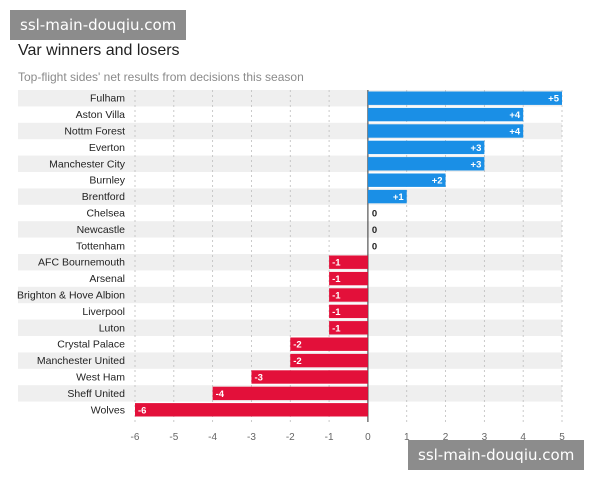 The width and height of the screenshot is (600, 480). Describe the element at coordinates (220, 394) in the screenshot. I see `value-label: -4` at that location.